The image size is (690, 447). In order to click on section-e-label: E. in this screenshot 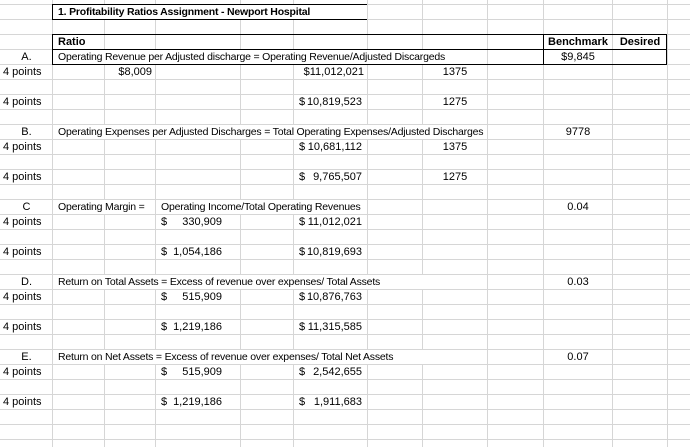, I will do `click(26, 357)`.